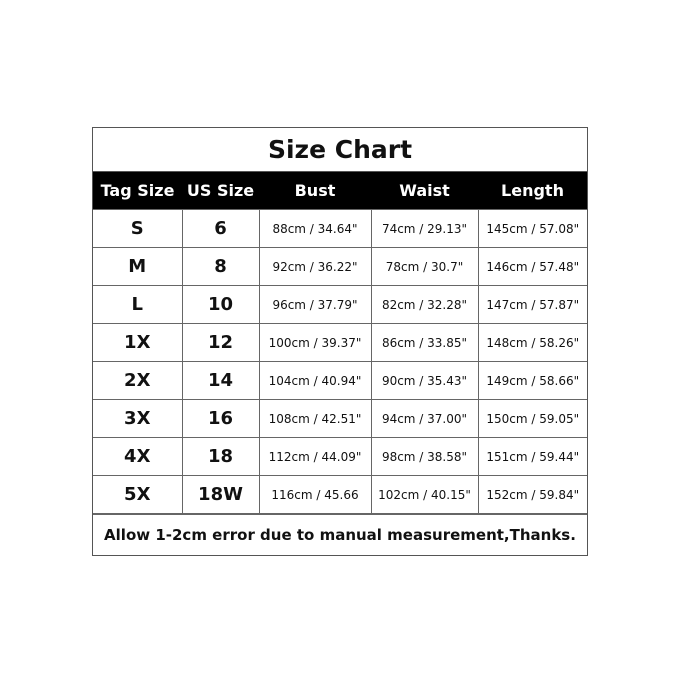 The height and width of the screenshot is (680, 680). What do you see at coordinates (220, 342) in the screenshot?
I see `cell-us-size: 12` at bounding box center [220, 342].